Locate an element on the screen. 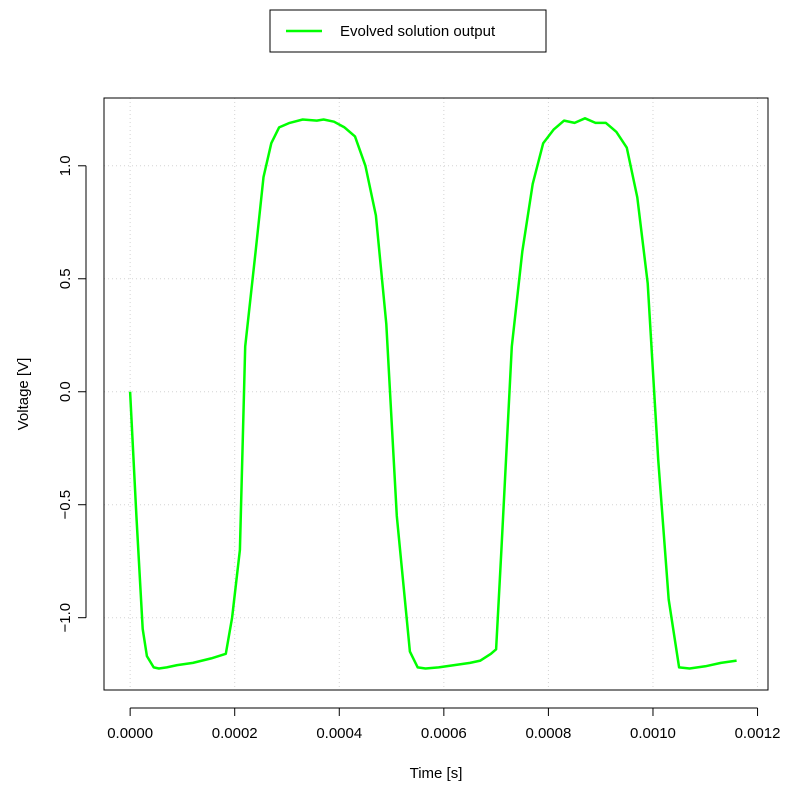  y-tick-label-3: 0.5 is located at coordinates (65, 278).